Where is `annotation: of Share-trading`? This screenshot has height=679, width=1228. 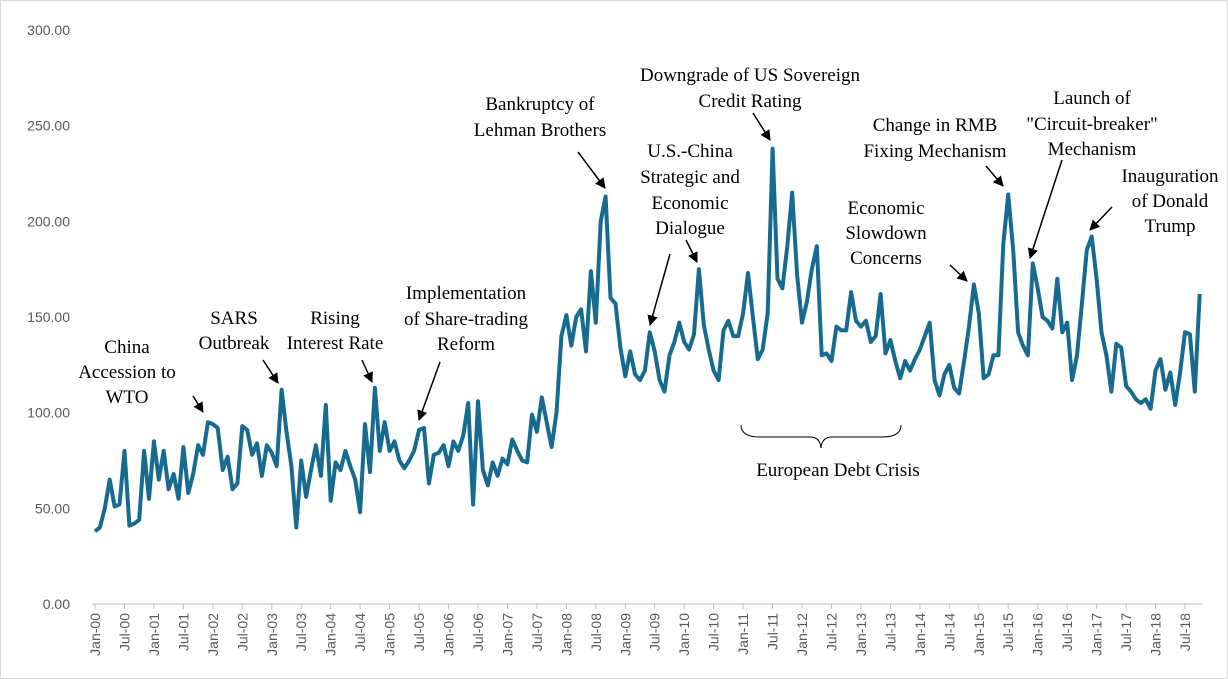 annotation: of Share-trading is located at coordinates (466, 319).